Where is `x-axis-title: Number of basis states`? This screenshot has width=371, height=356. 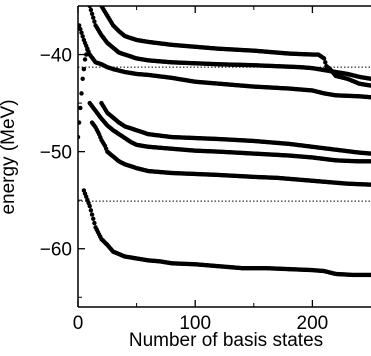 x-axis-title: Number of basis states is located at coordinates (226, 340).